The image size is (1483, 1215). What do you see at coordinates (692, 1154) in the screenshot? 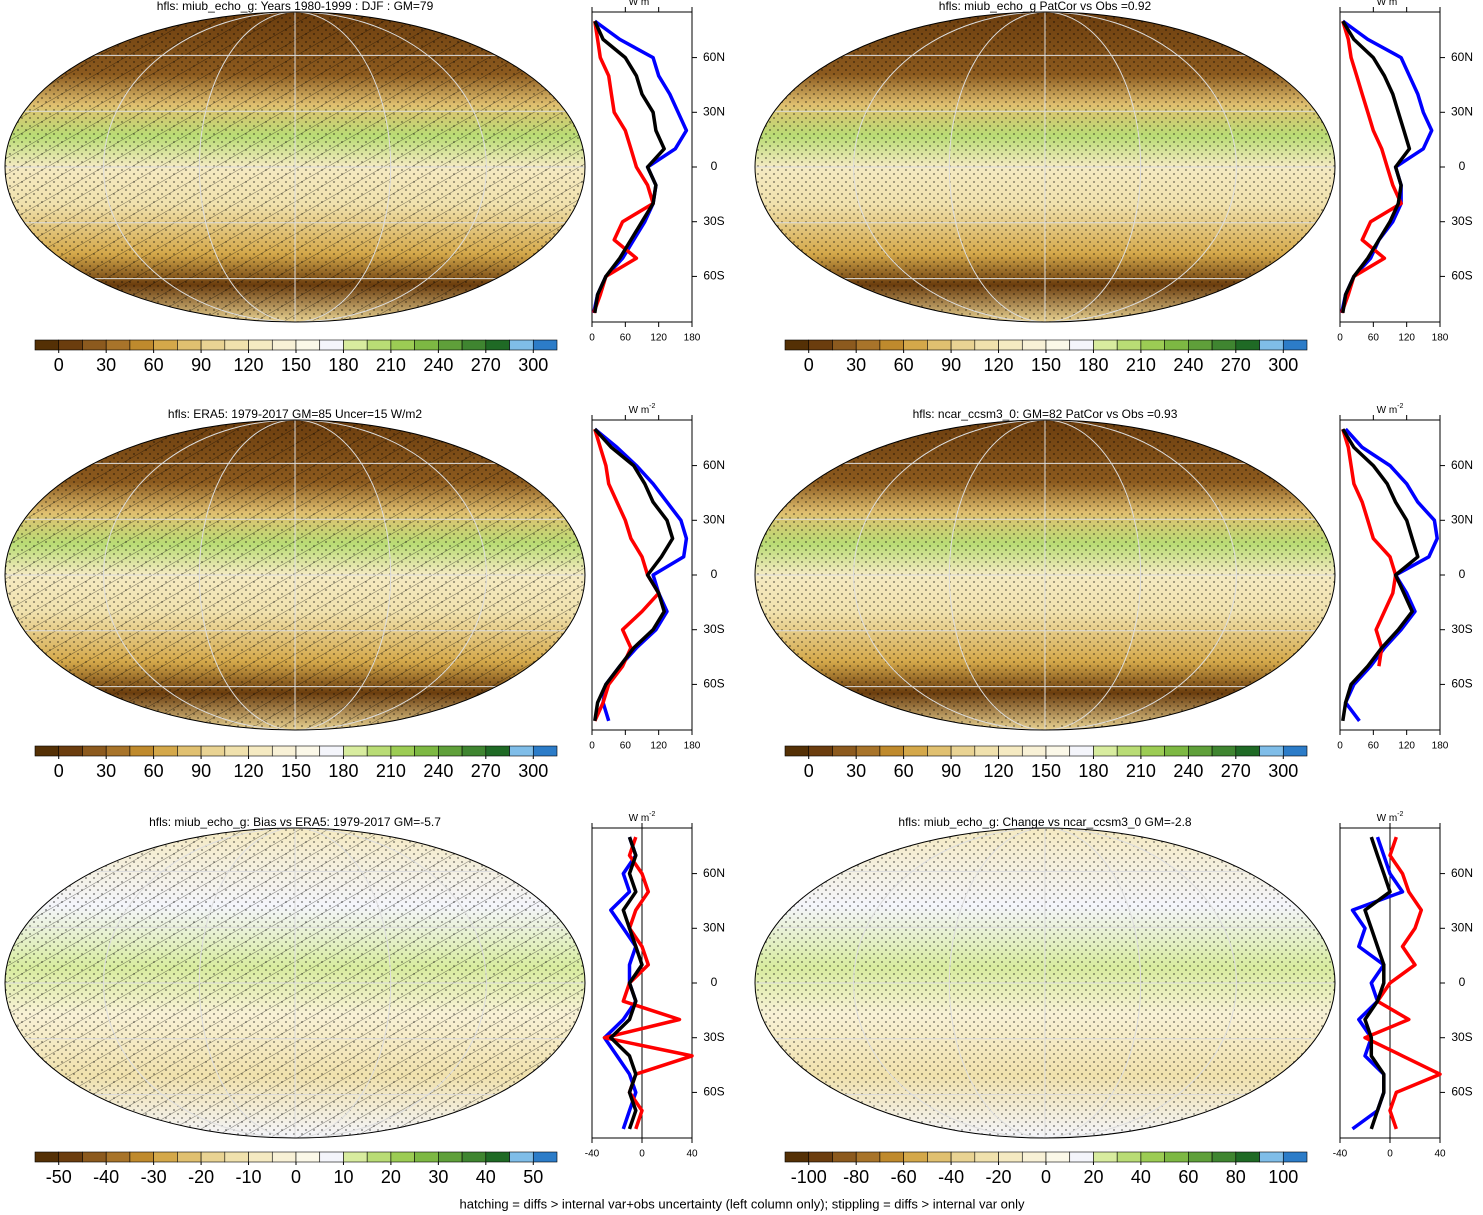
I see `x-tick-label: 40` at bounding box center [692, 1154].